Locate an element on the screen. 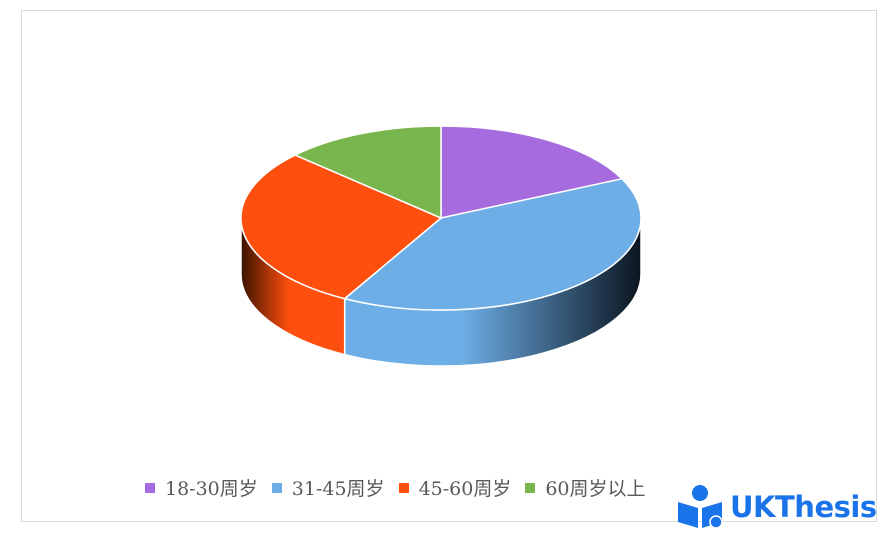  watermark-text: UKThesis is located at coordinates (803, 507).